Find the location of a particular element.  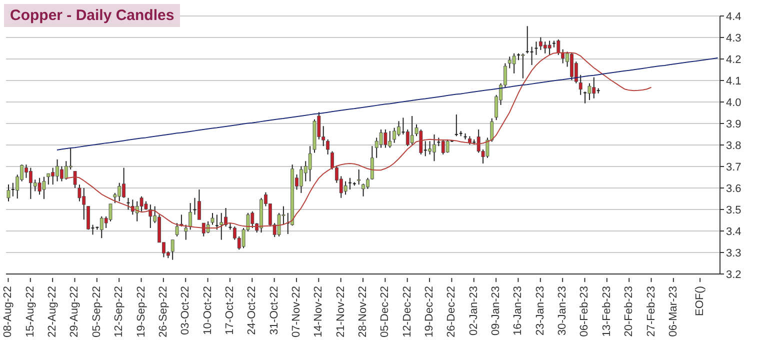

chart-title: Copper - Daily Candles is located at coordinates (92, 15).